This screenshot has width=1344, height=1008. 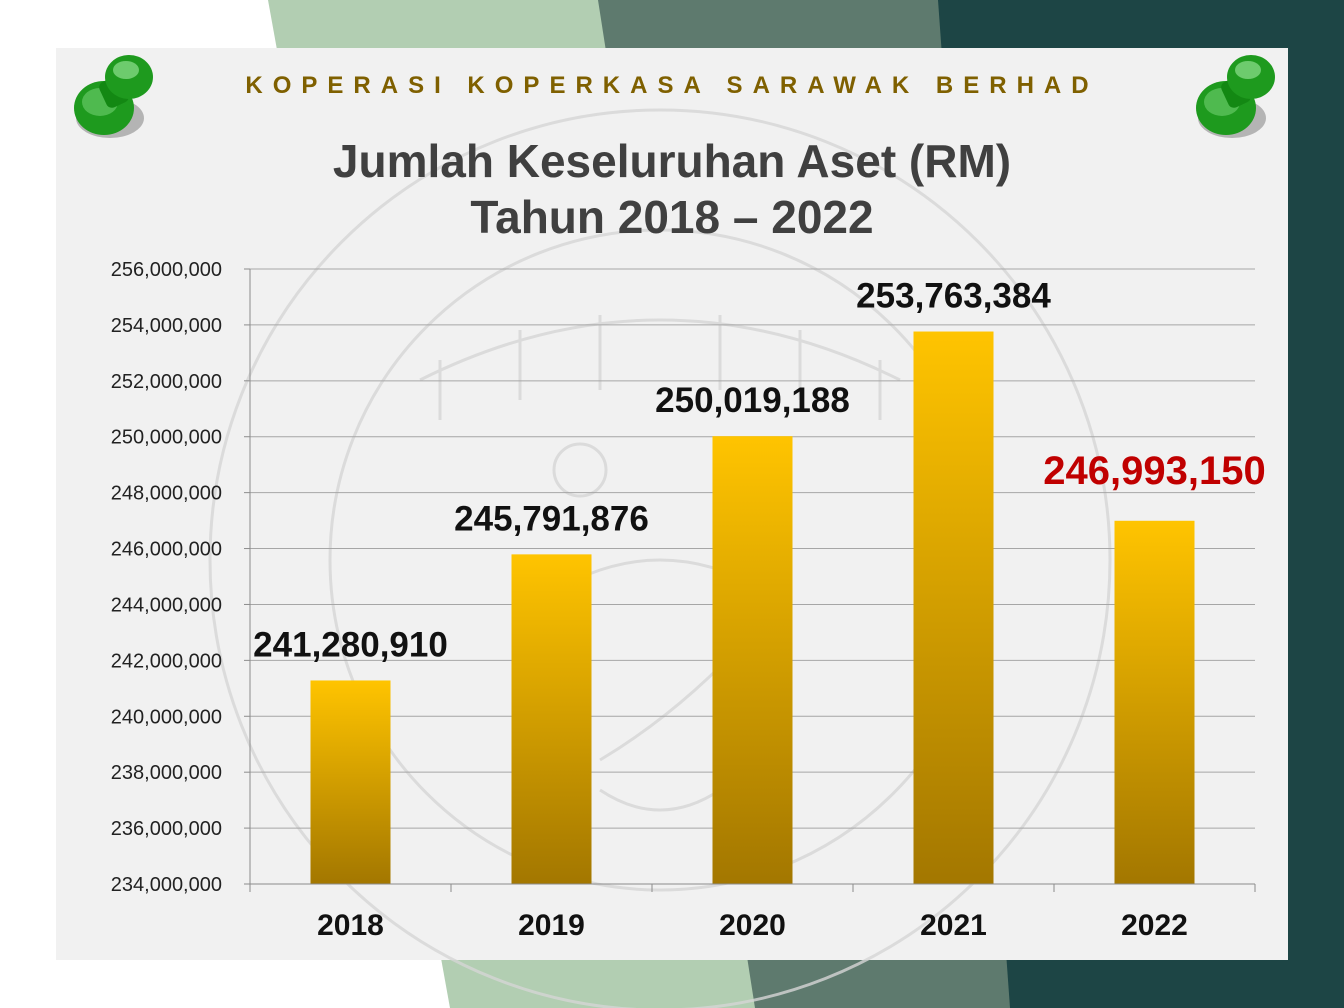 I want to click on x-tick-label: 2019, so click(x=551, y=925).